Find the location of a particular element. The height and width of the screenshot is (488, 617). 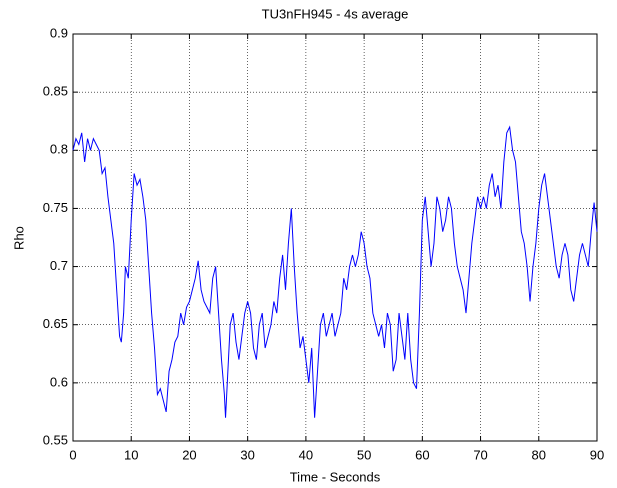

x-tick-label: 0 is located at coordinates (72, 454).